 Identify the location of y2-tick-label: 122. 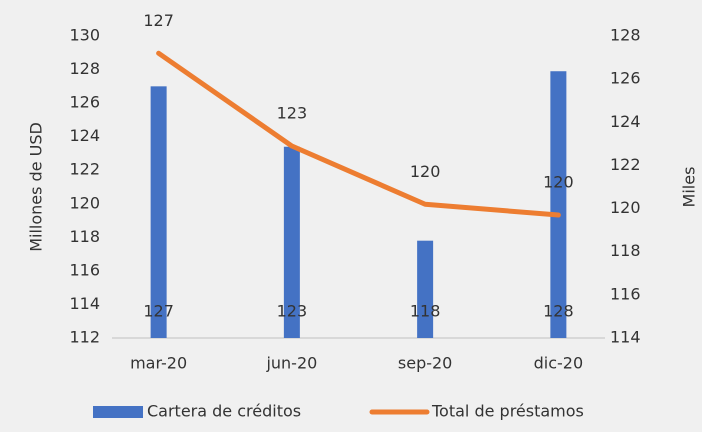
(625, 164).